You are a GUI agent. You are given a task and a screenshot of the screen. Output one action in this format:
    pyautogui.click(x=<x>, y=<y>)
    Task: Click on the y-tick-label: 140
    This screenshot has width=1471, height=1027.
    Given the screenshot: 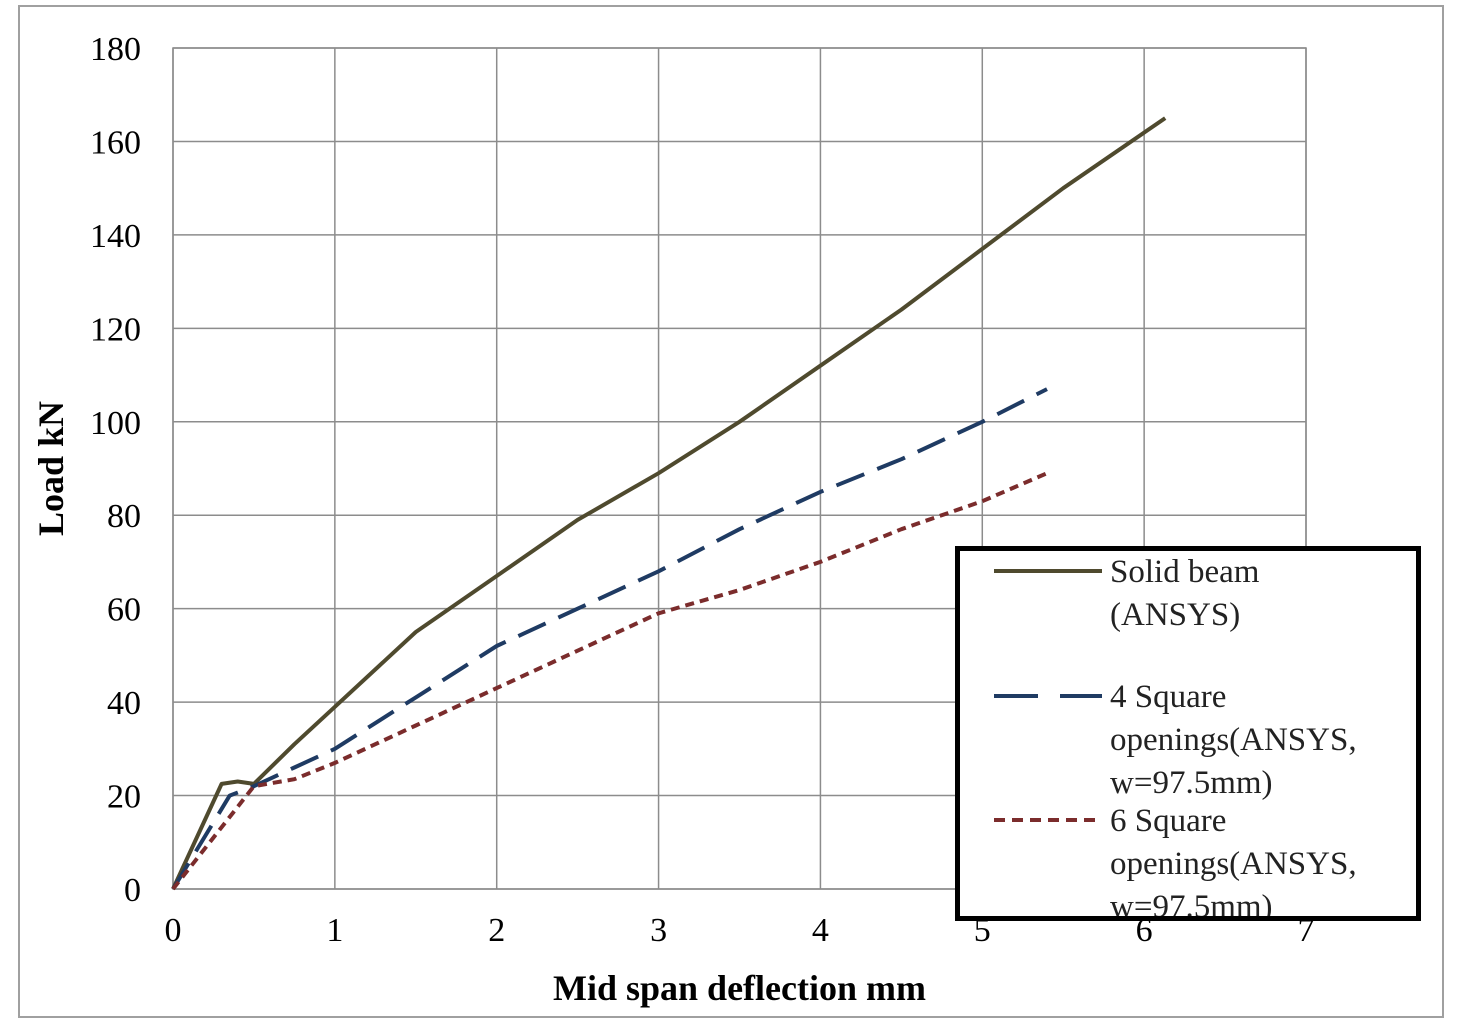 What is the action you would take?
    pyautogui.click(x=115, y=236)
    